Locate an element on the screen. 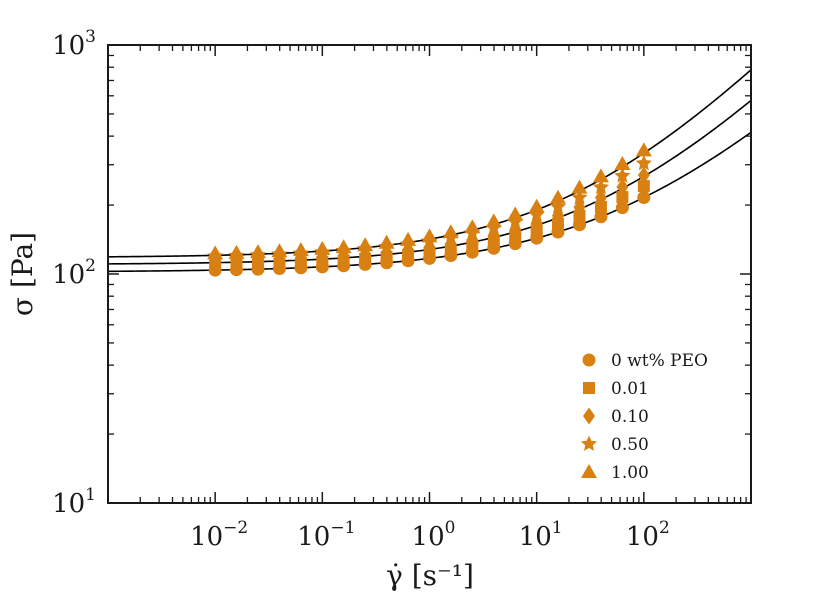  y-tick-label: 10² is located at coordinates (74, 273).